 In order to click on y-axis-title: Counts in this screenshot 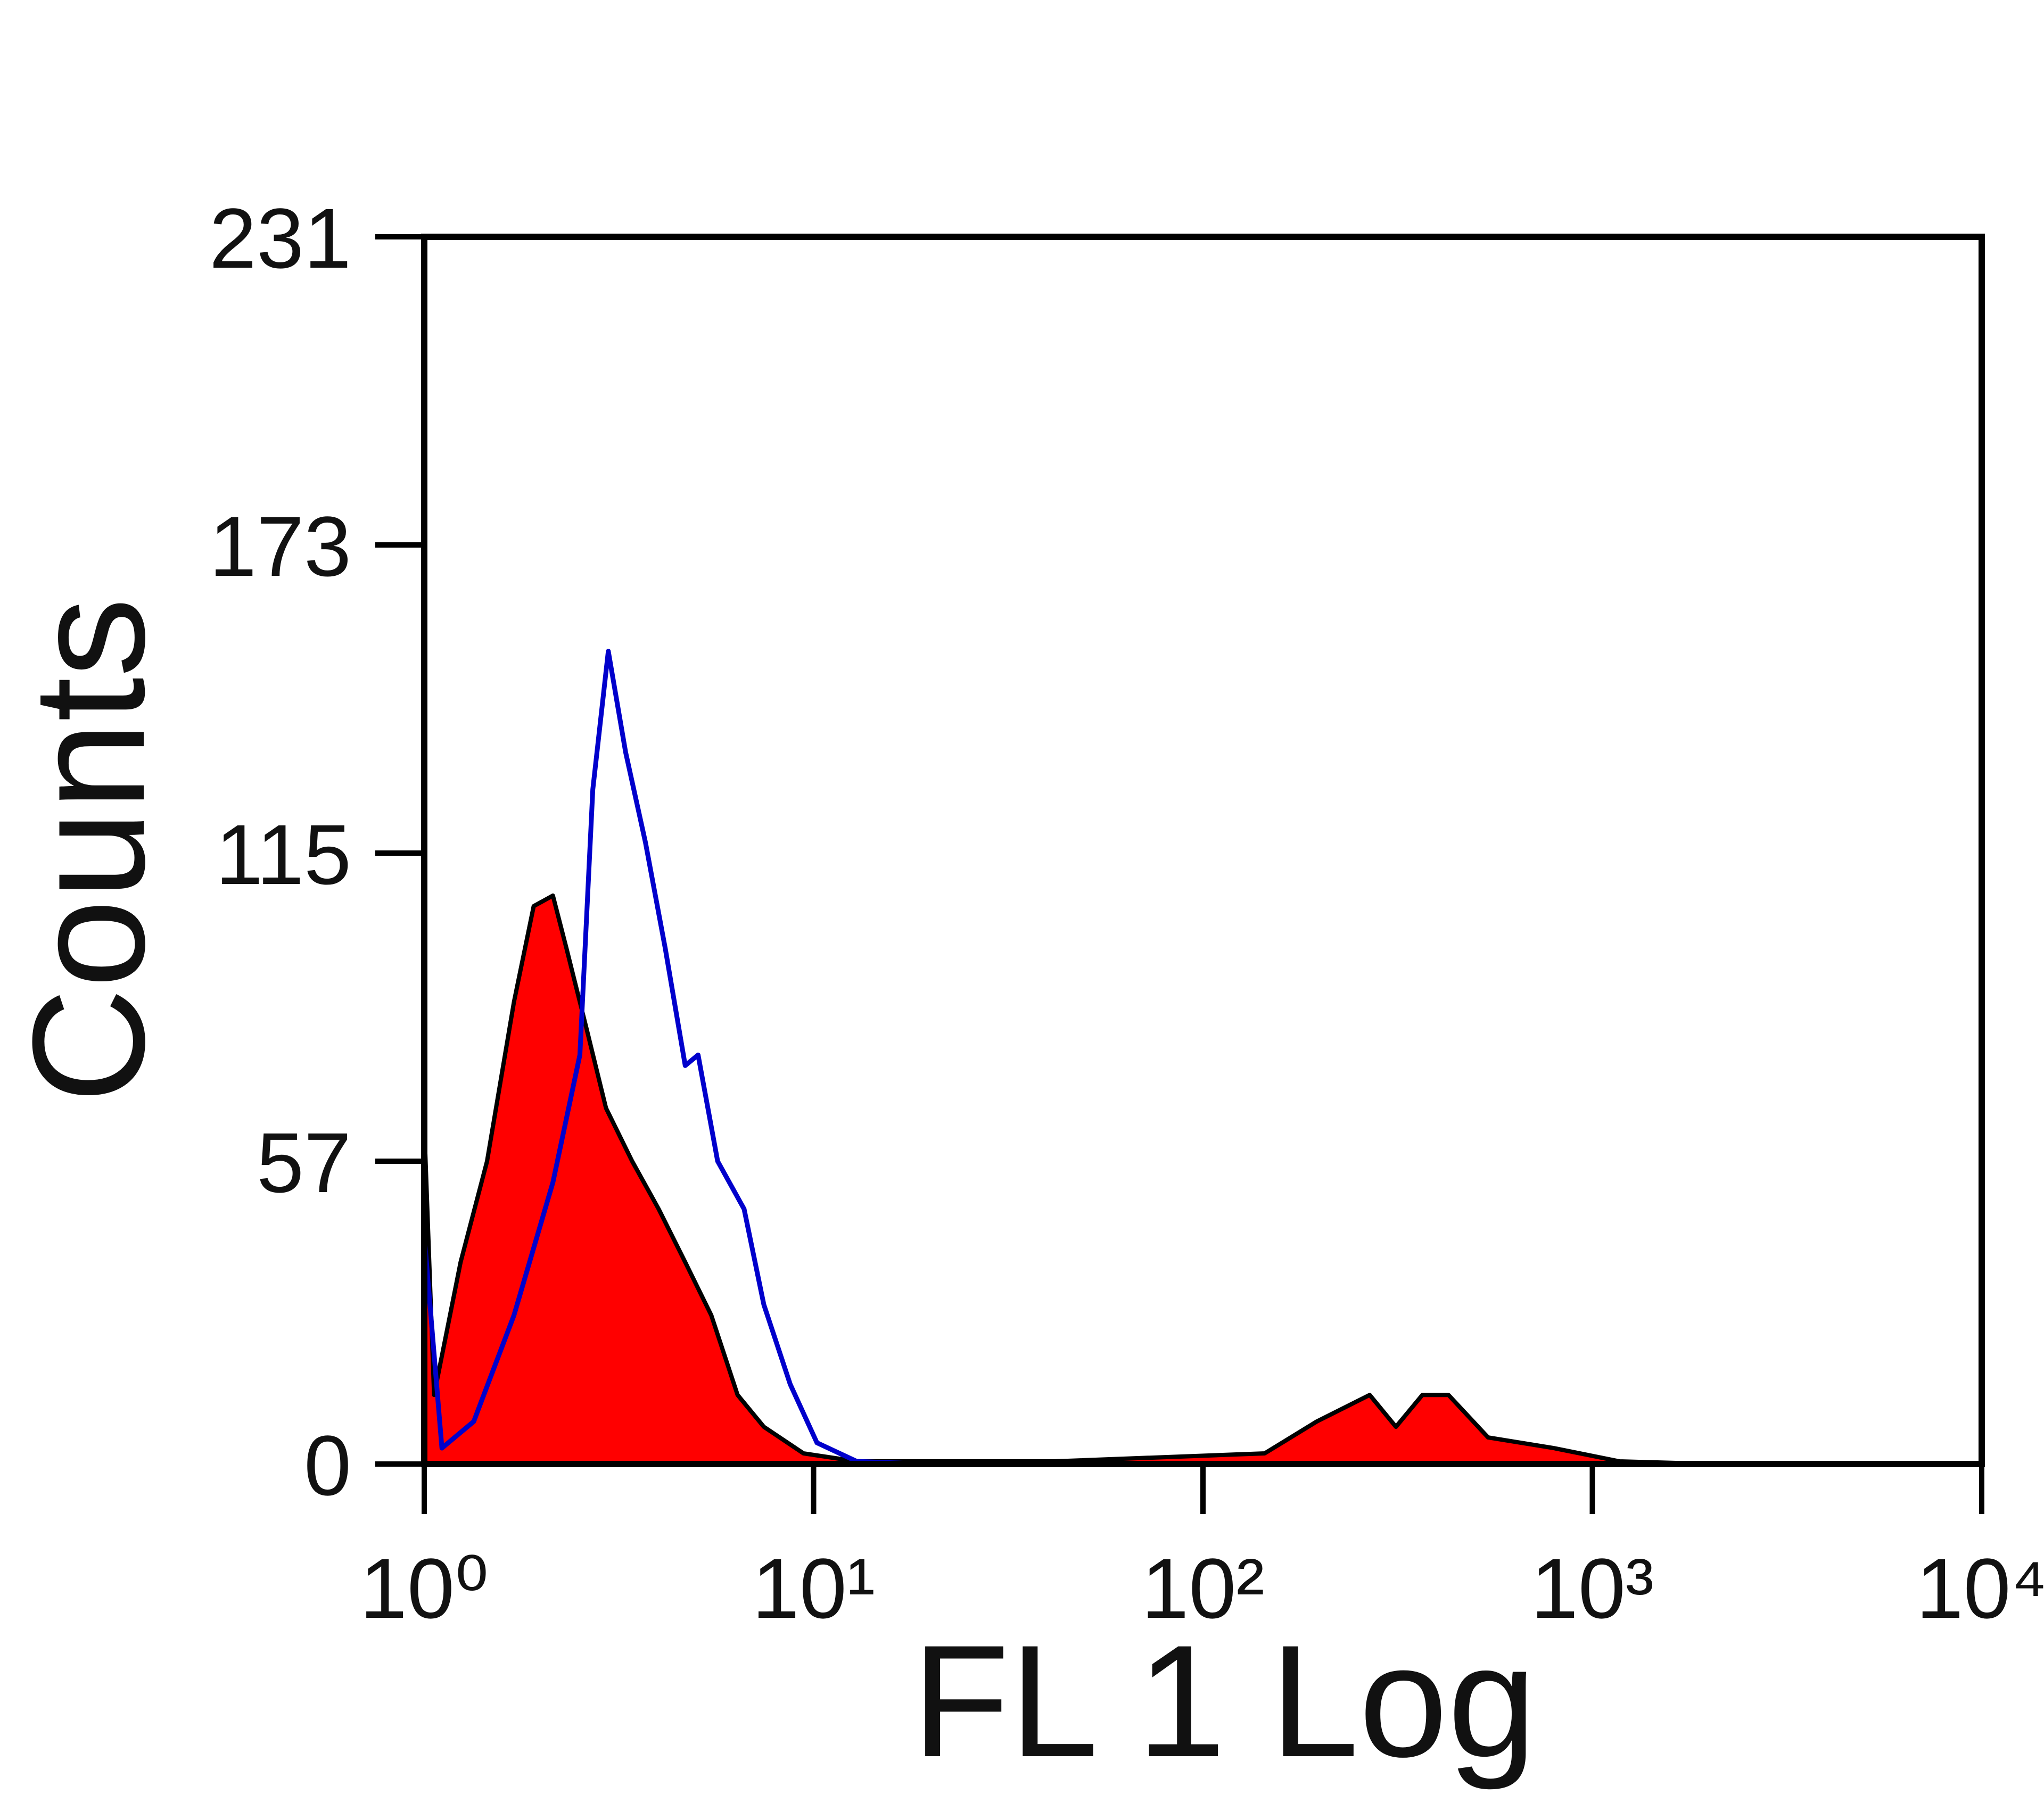, I will do `click(89, 851)`.